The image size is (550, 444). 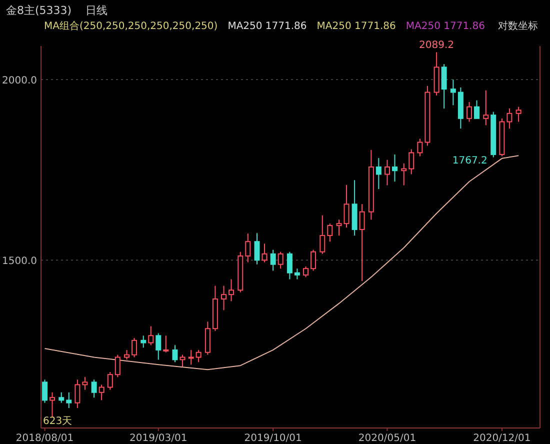 What do you see at coordinates (19, 262) in the screenshot?
I see `y-tick-label: 1500.0` at bounding box center [19, 262].